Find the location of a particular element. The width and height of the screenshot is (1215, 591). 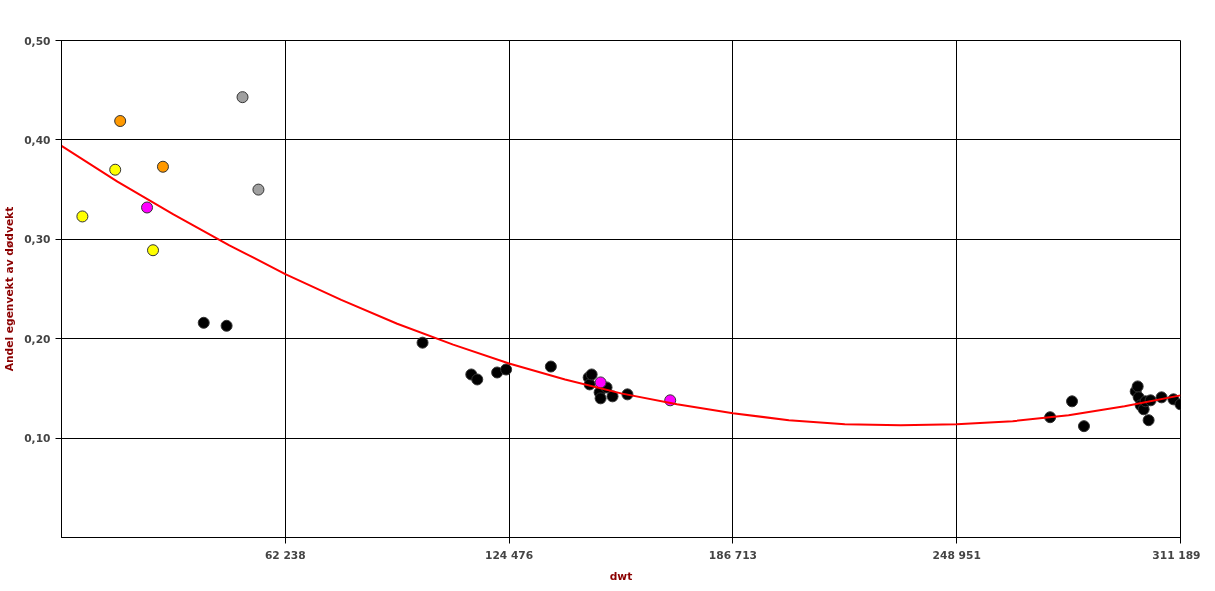

x-tick-label: 248 951 is located at coordinates (956, 555).